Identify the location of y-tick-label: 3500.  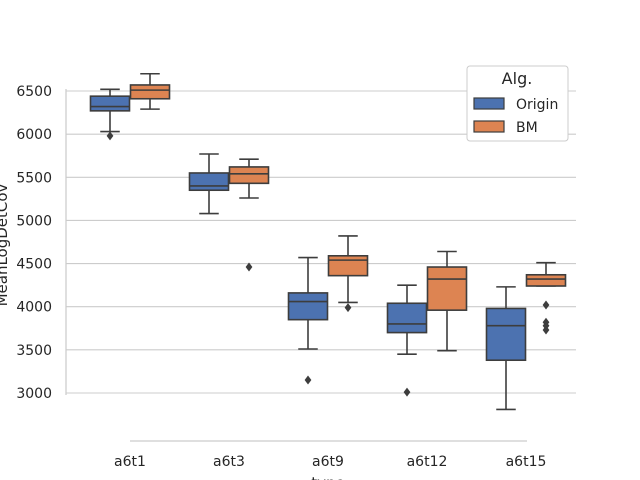
(34, 351).